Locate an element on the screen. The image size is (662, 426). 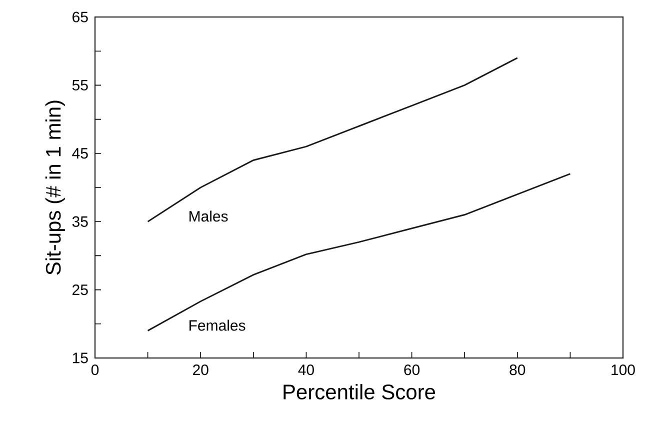
y-tick-label: 45 is located at coordinates (80, 153).